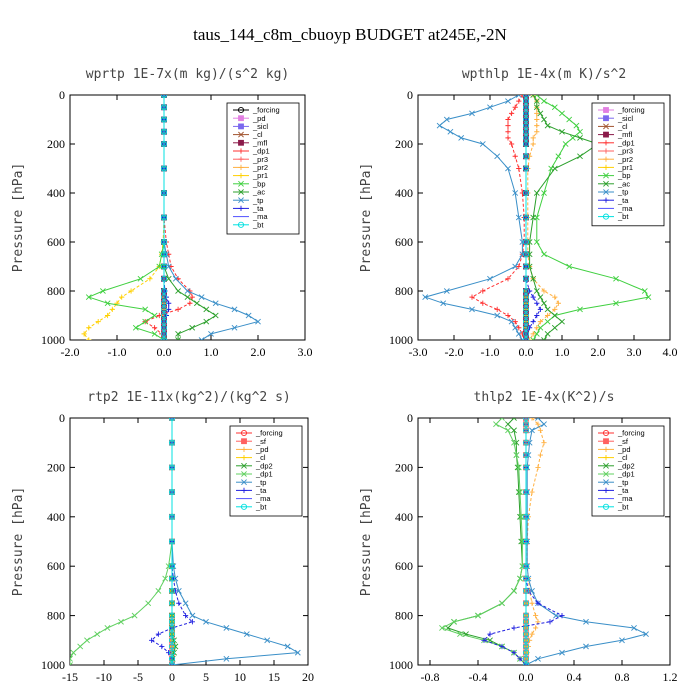 The height and width of the screenshot is (700, 700). What do you see at coordinates (562, 352) in the screenshot?
I see `x-tick-label: 1.0` at bounding box center [562, 352].